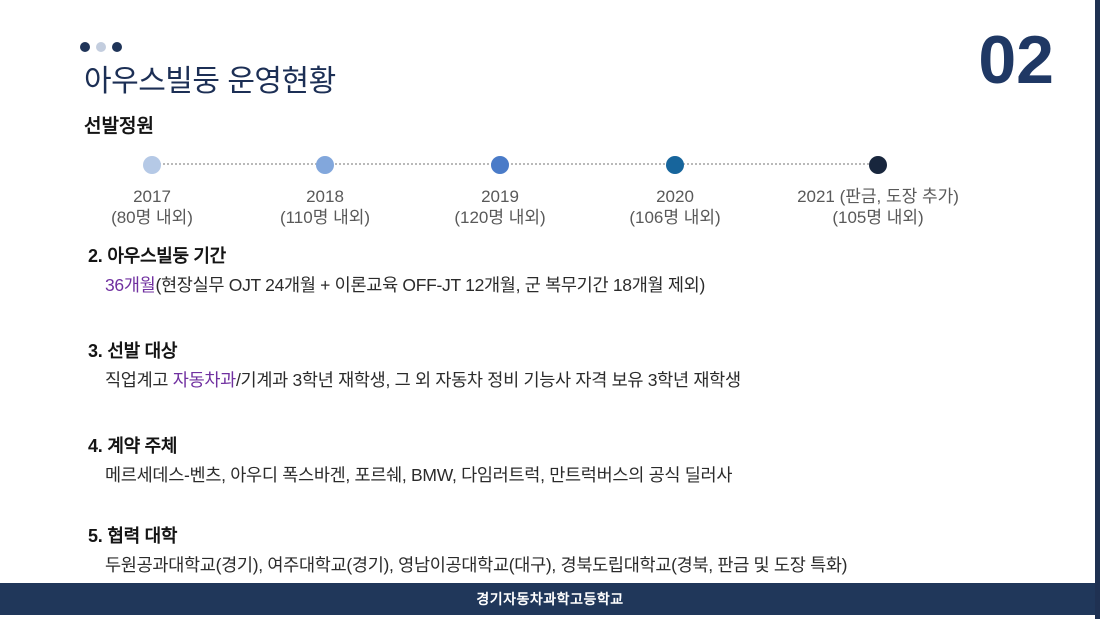 This screenshot has height=619, width=1100. Describe the element at coordinates (95, 256) in the screenshot. I see `section-number: 2.` at that location.